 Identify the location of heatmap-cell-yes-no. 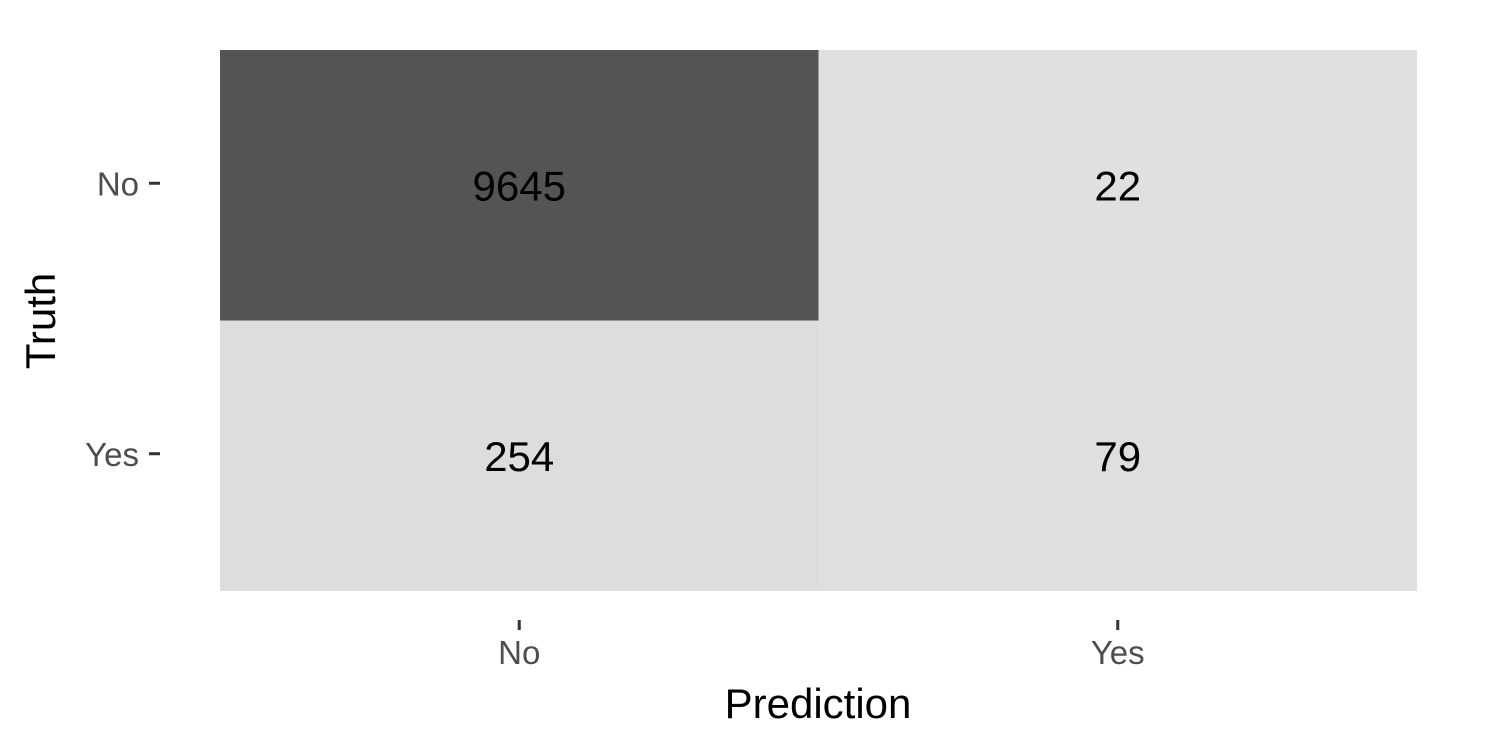
(519, 455).